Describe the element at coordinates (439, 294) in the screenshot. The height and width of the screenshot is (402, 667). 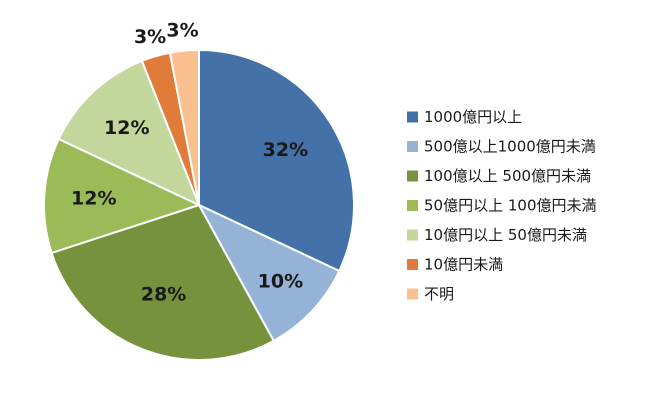
I see `legend-label-7: 不明` at that location.